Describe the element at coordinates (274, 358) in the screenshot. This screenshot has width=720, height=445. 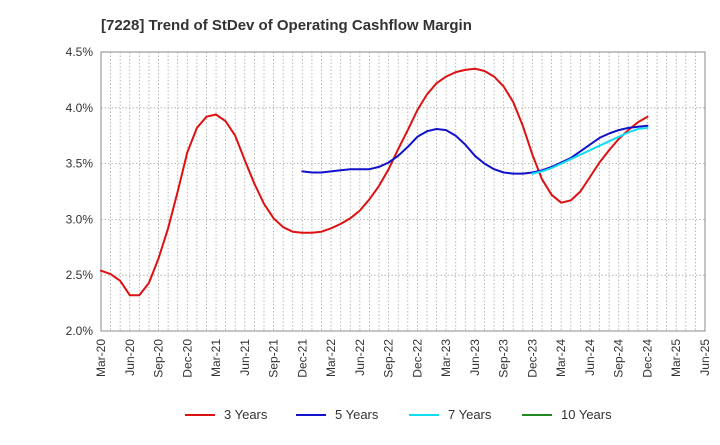
I see `x-tick-label: Sep-21` at that location.